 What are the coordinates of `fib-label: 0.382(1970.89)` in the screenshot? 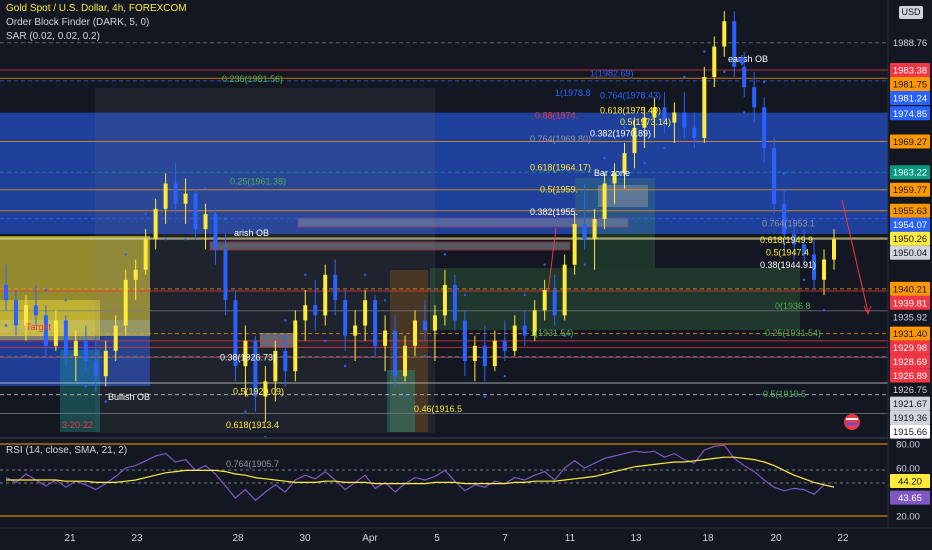 It's located at (620, 133).